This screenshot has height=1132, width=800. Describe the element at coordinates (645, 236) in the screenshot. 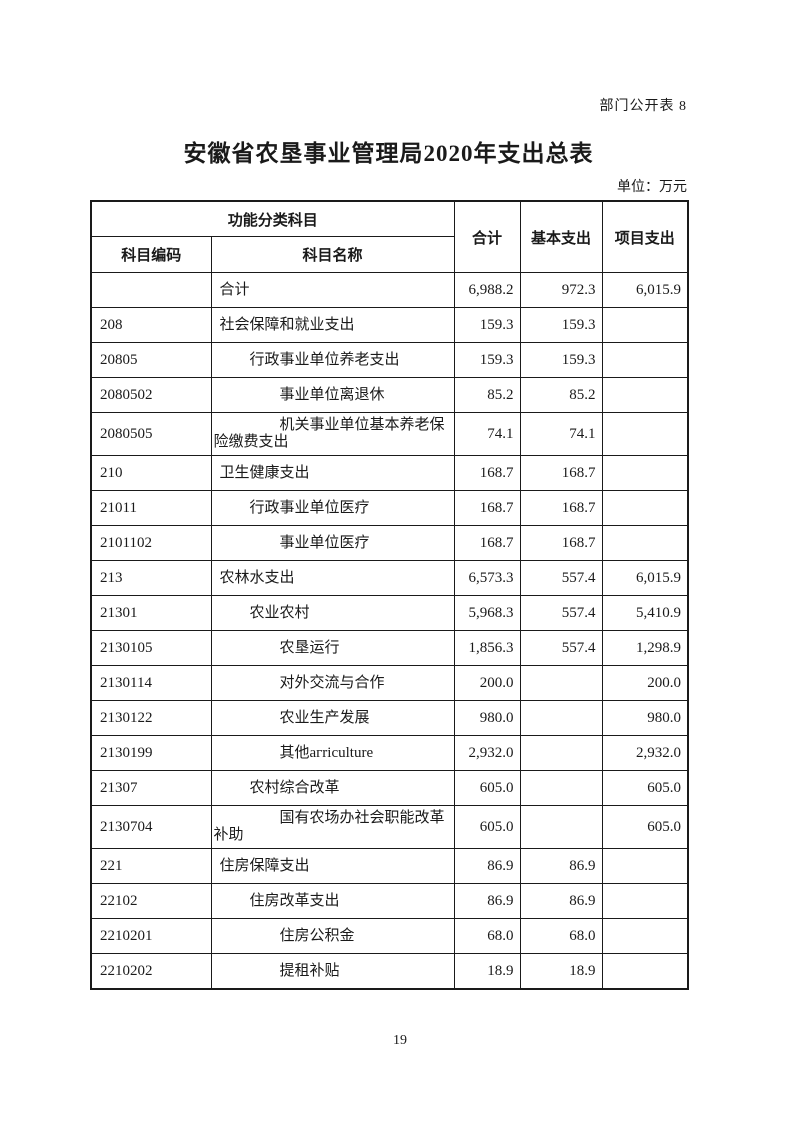

I see `header-project-expenditure: 项目支出` at that location.